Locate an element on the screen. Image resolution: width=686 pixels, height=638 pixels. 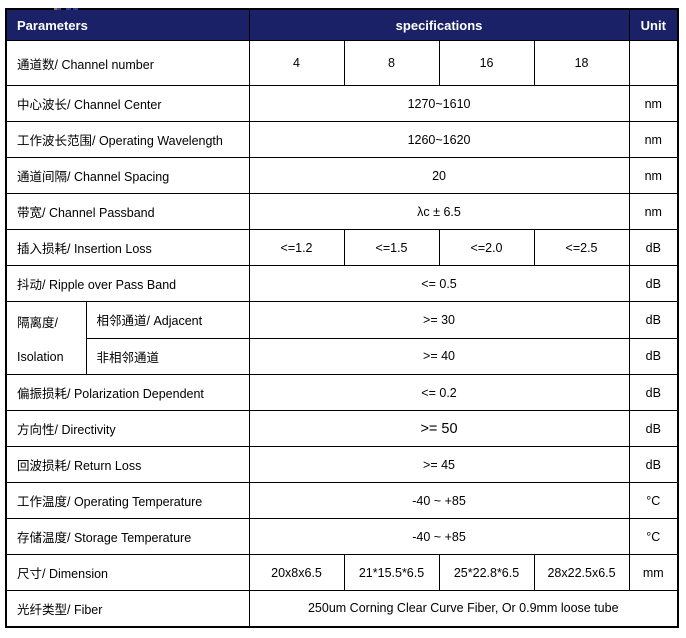
header-unit: Unit is located at coordinates (653, 24).